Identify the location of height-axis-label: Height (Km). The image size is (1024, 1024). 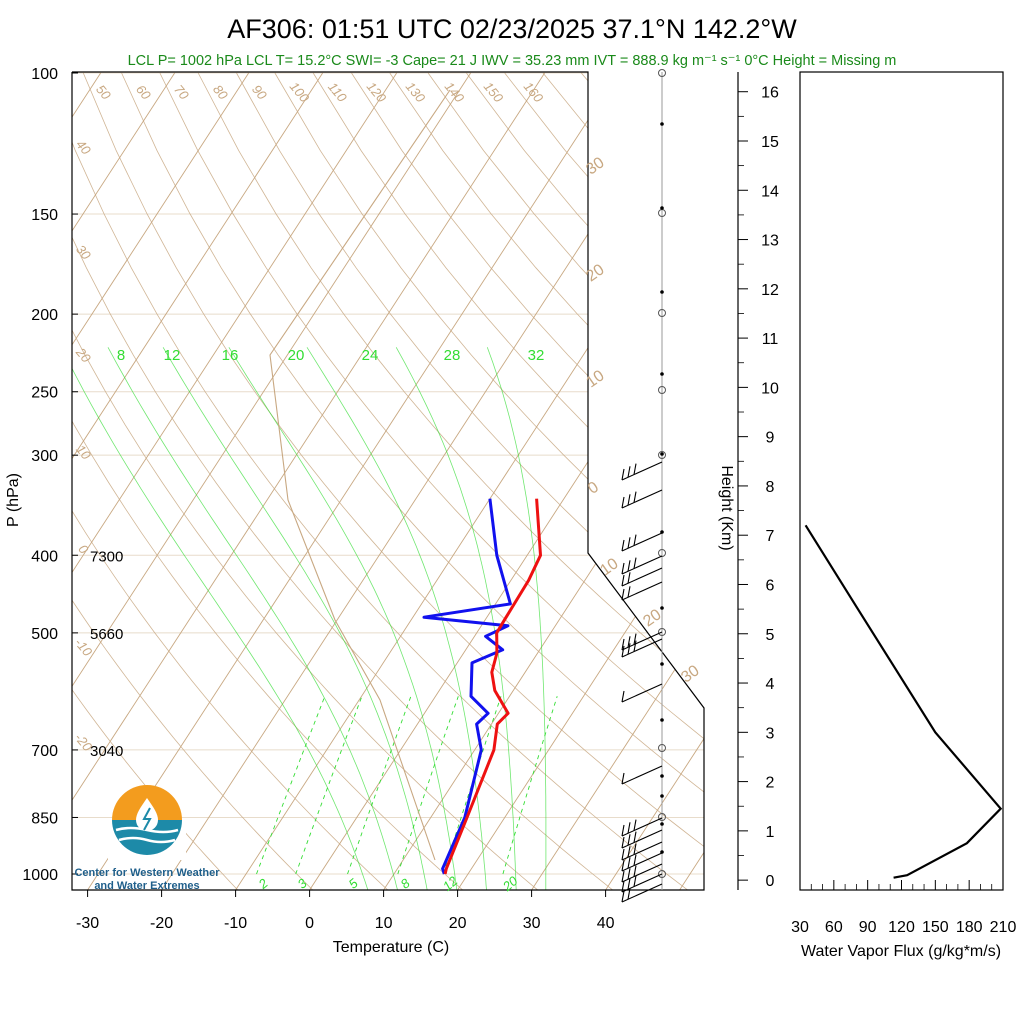
(726, 507).